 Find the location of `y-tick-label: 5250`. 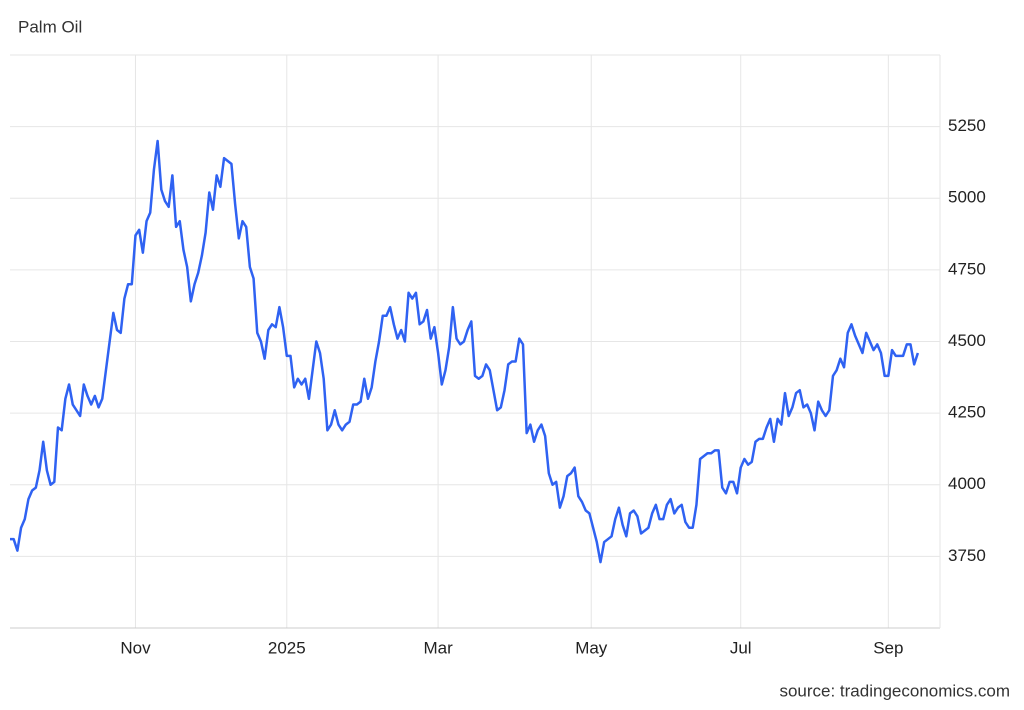

y-tick-label: 5250 is located at coordinates (967, 125).